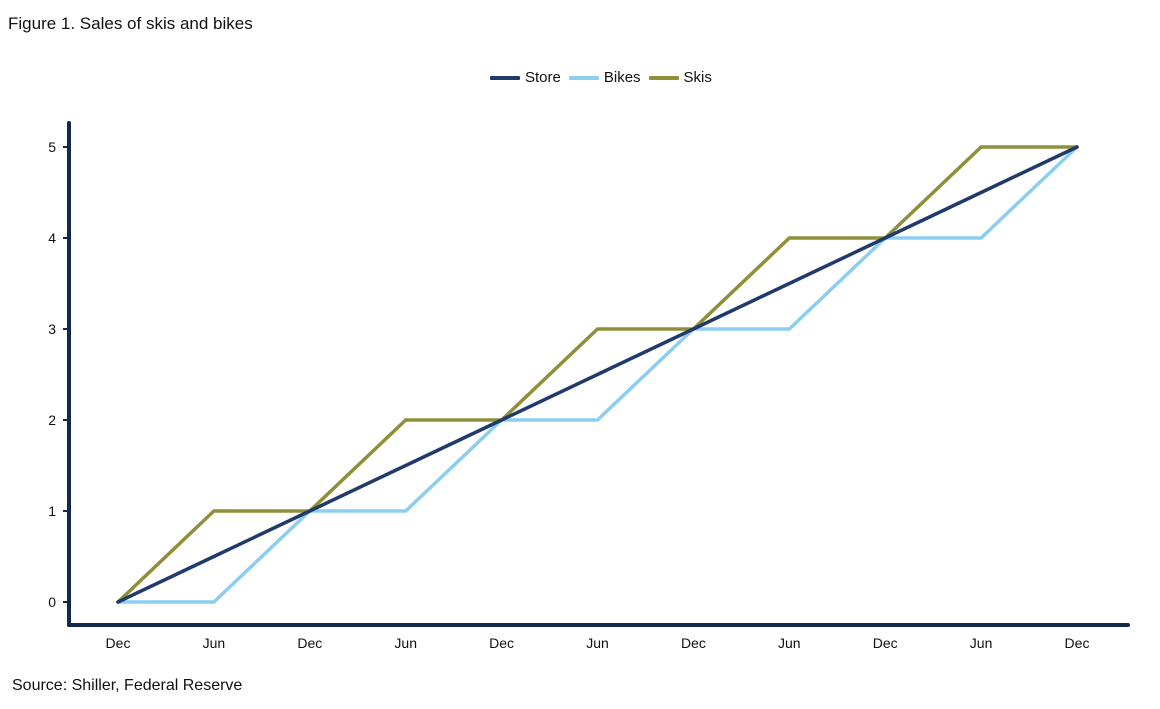 This screenshot has width=1160, height=709. What do you see at coordinates (58, 374) in the screenshot?
I see `y-axis-ticks: 0 1 2 3 4 5` at bounding box center [58, 374].